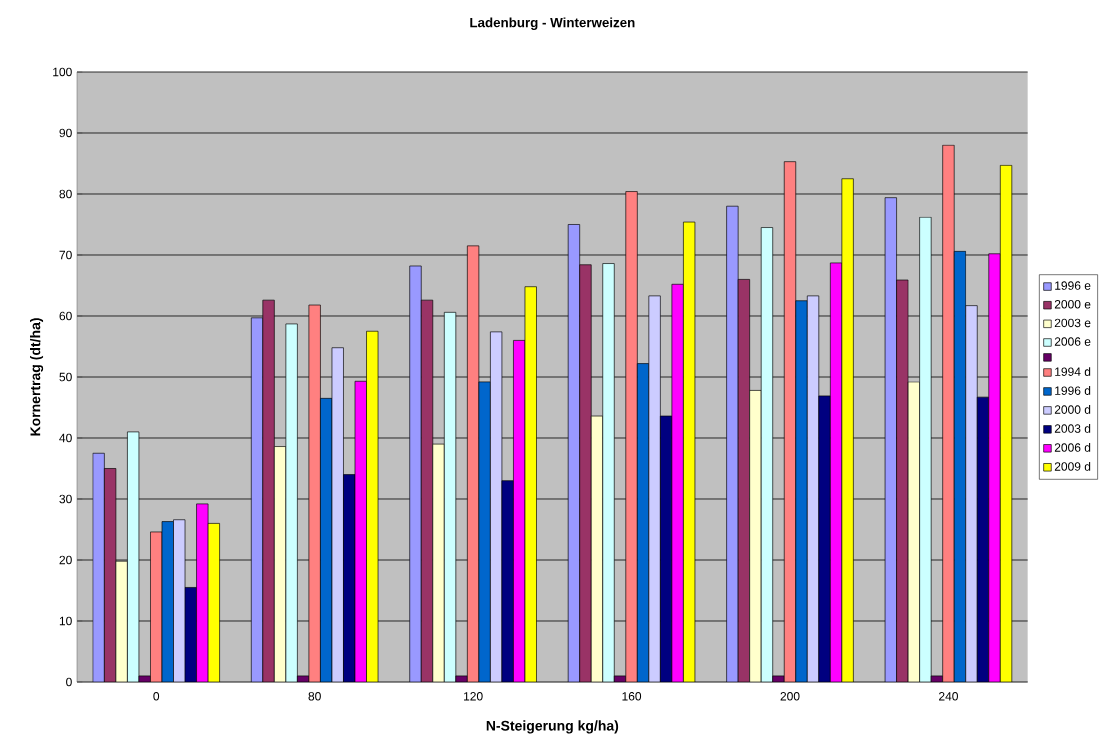 Image resolution: width=1114 pixels, height=747 pixels. Describe the element at coordinates (1072, 323) in the screenshot. I see `legend-label: 2003 e` at that location.